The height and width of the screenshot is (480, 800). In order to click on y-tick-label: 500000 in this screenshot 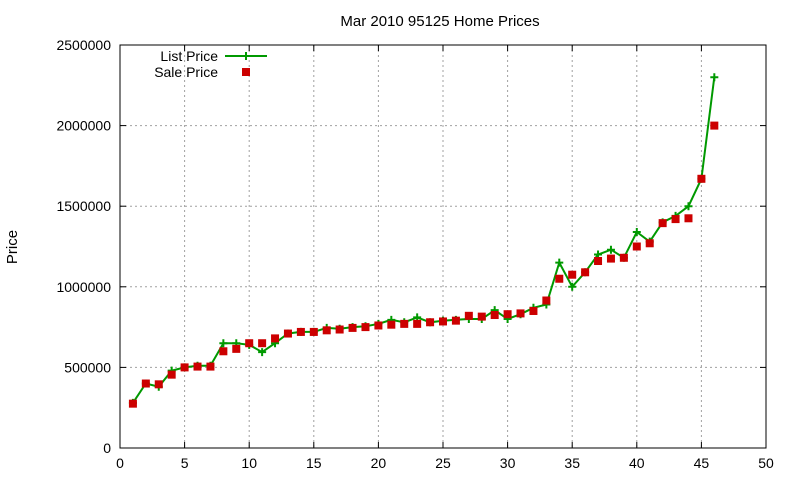, I will do `click(87, 367)`.